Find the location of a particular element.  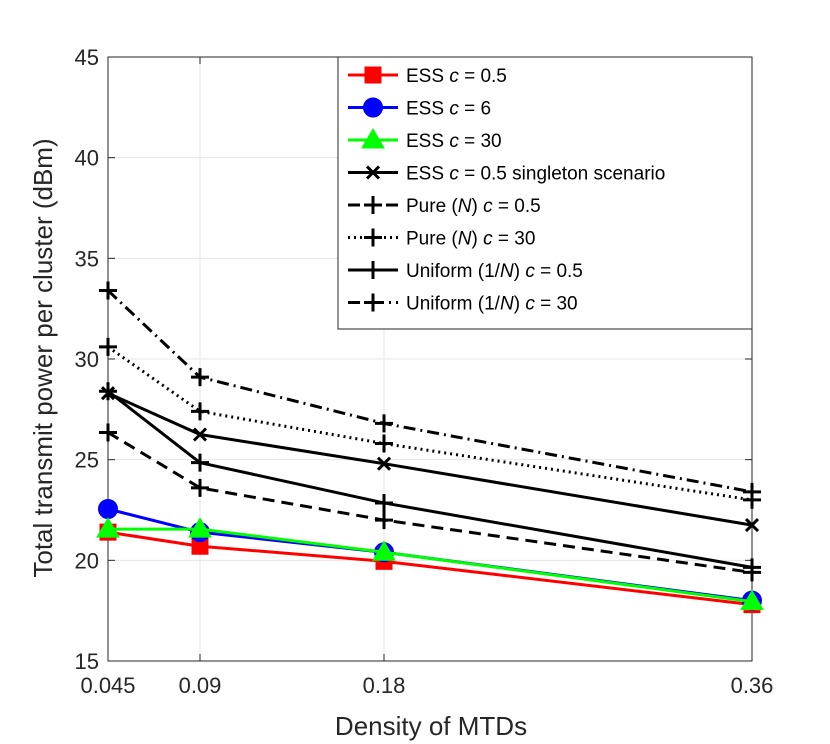

legend-label-2: ESS c = 30 is located at coordinates (454, 141).